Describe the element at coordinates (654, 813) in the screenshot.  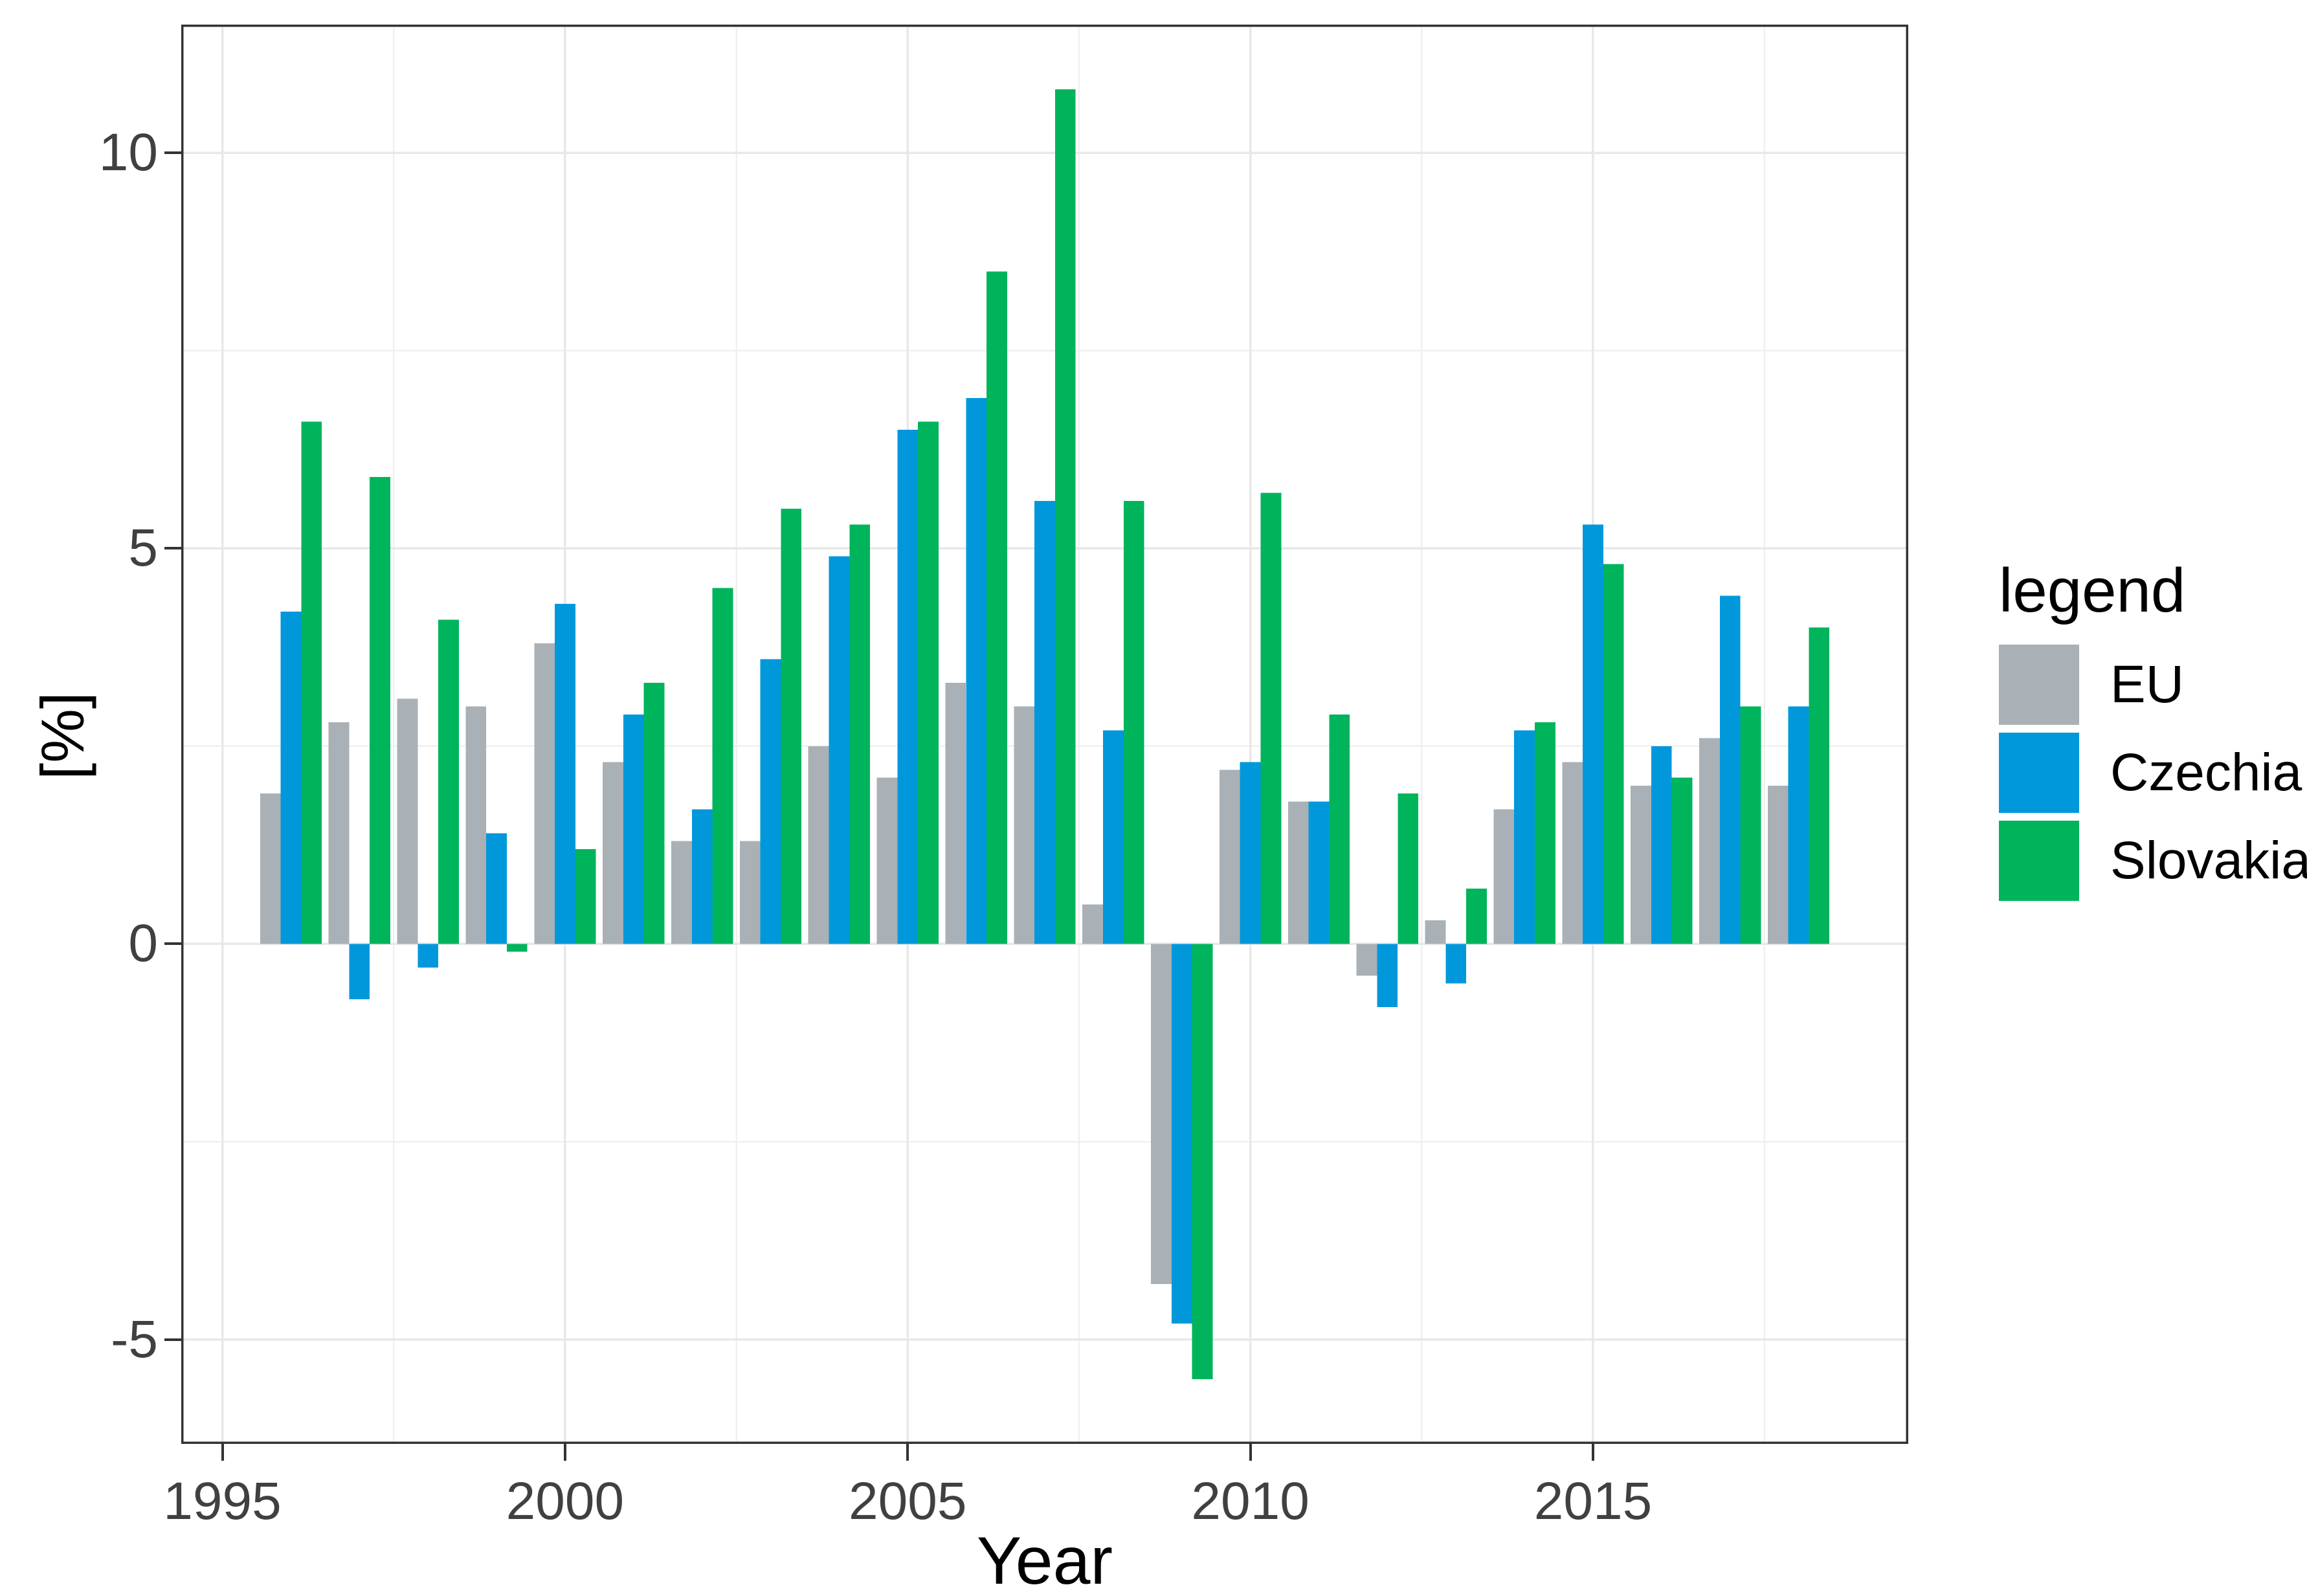
I see `bar-slovakia-2001` at that location.